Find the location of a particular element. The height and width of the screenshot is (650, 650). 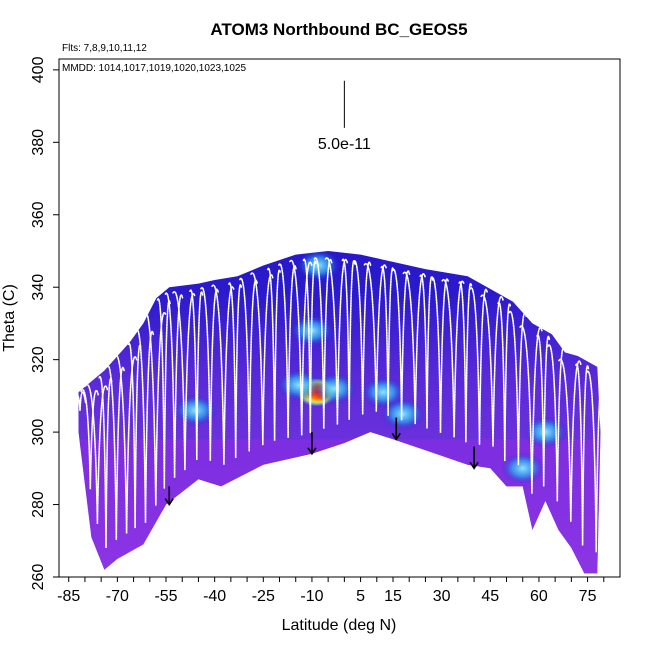

x-tick-label: -40 is located at coordinates (214, 596).